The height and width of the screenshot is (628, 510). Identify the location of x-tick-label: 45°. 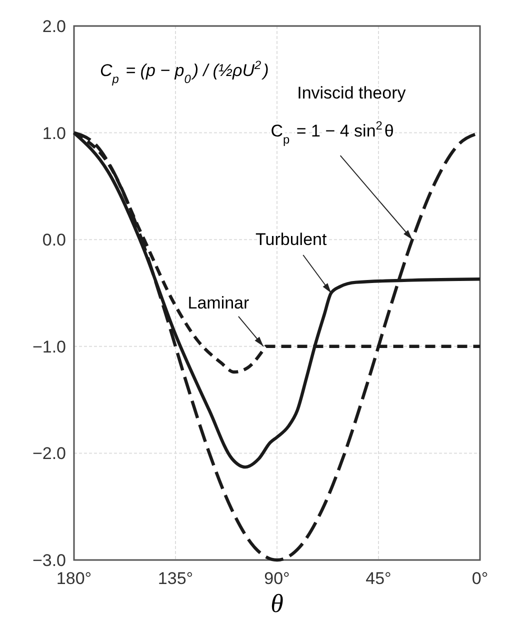
(379, 578).